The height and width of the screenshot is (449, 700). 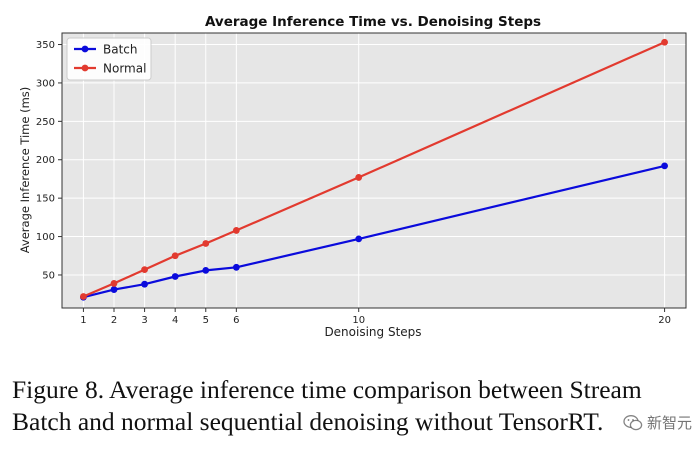 I want to click on wechat-icon, so click(x=633, y=422).